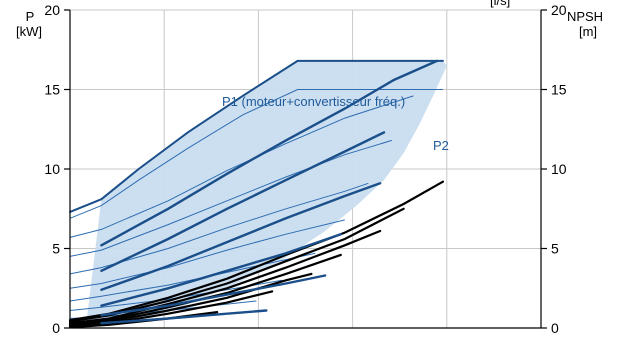 This screenshot has height=342, width=621. I want to click on left-tick-label: 0, so click(56, 328).